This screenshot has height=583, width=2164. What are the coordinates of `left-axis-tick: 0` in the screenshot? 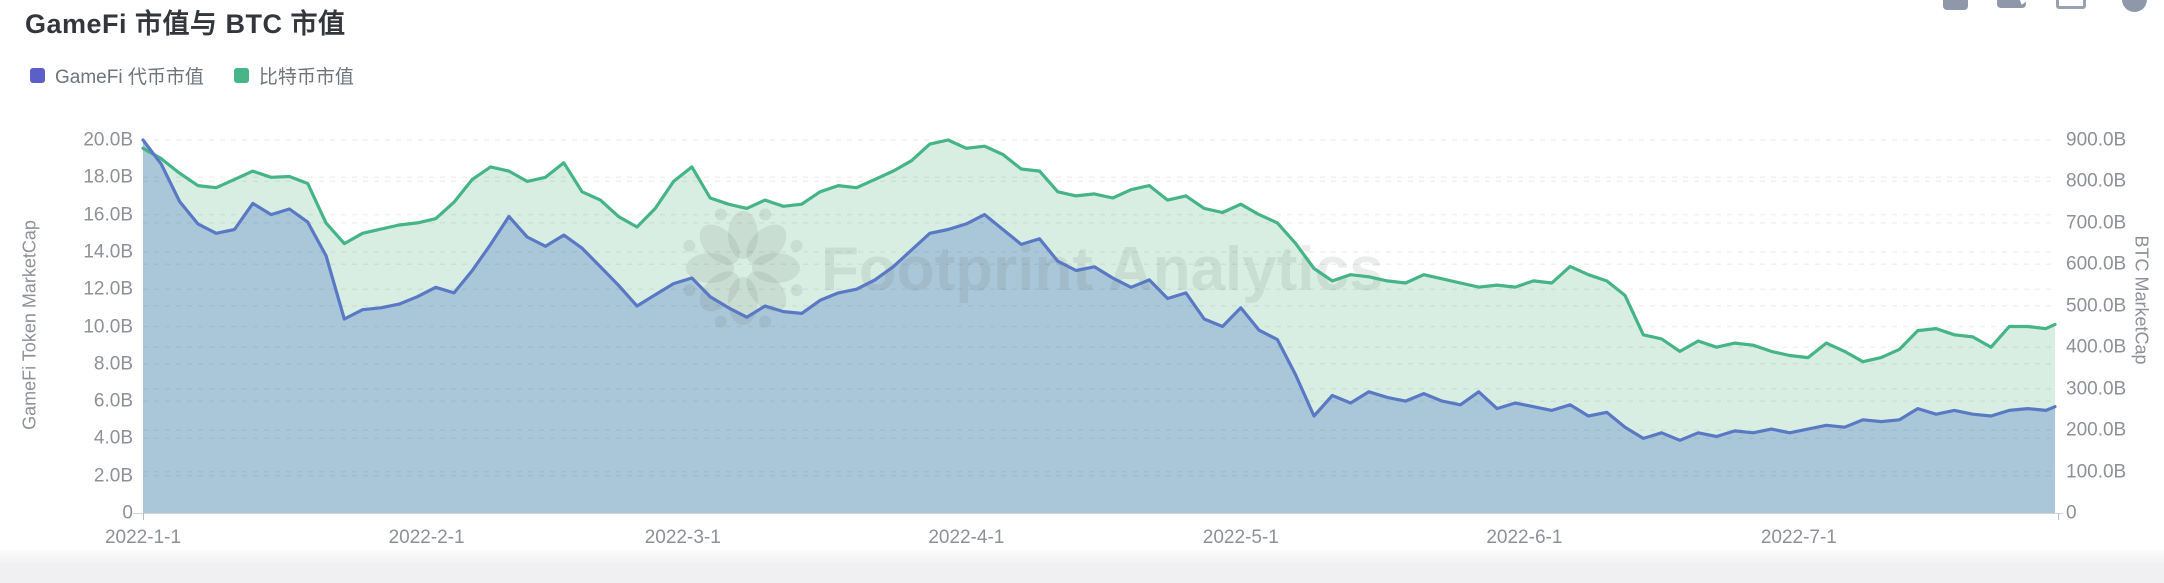 It's located at (127, 513).